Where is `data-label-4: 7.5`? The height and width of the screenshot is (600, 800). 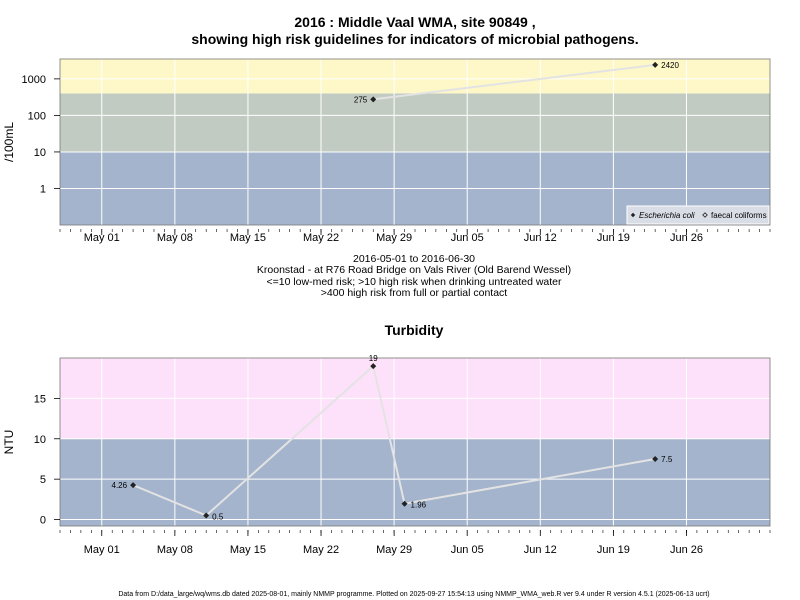 data-label-4: 7.5 is located at coordinates (667, 459).